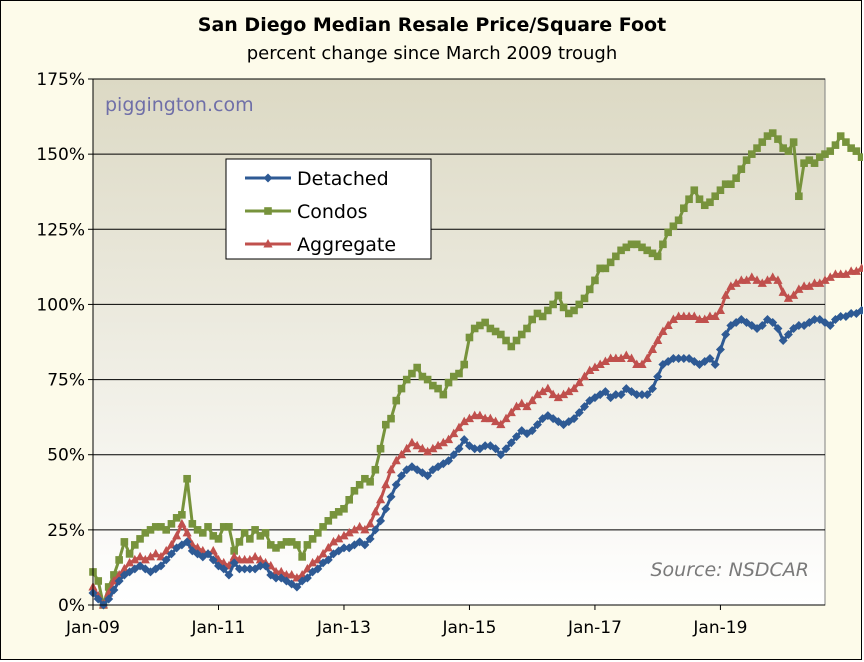 The image size is (864, 662). What do you see at coordinates (268, 211) in the screenshot?
I see `legend-condos-point` at bounding box center [268, 211].